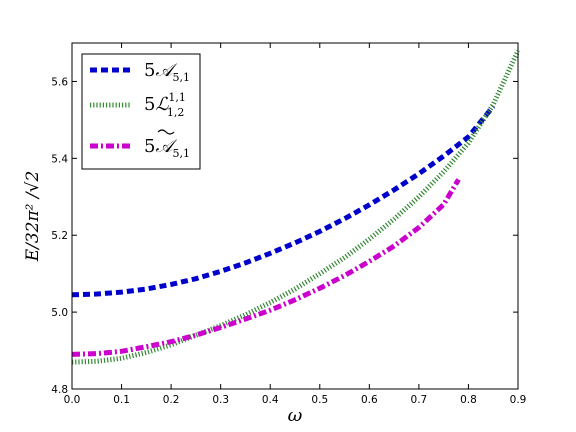  I want to click on legend: 5𝒜5,1 5ℒ1,1 1,2 5𝒜5,1, so click(141, 111).